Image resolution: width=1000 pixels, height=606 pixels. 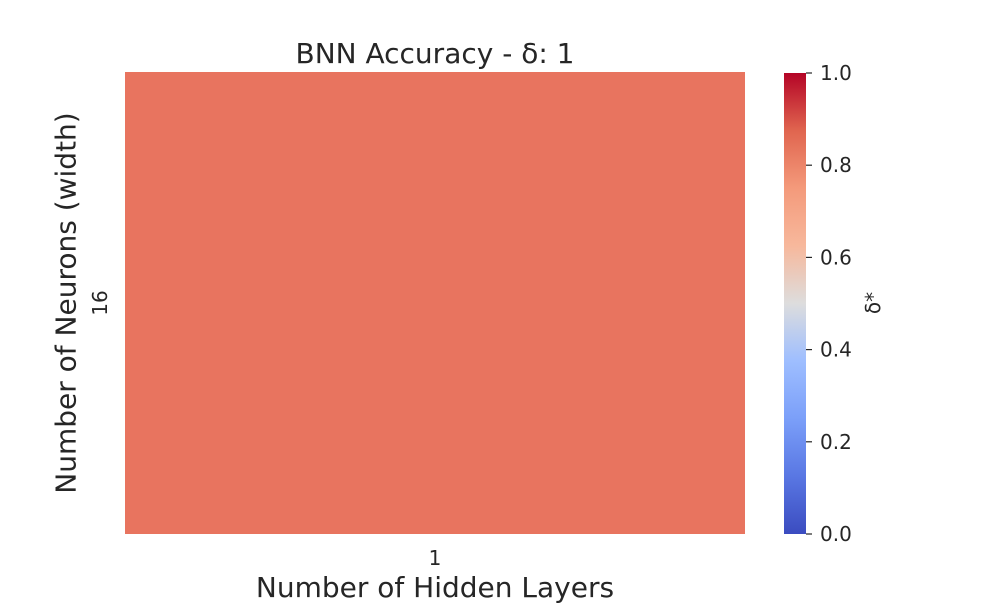 I want to click on colorbar-tick-label: 0.2, so click(x=836, y=442).